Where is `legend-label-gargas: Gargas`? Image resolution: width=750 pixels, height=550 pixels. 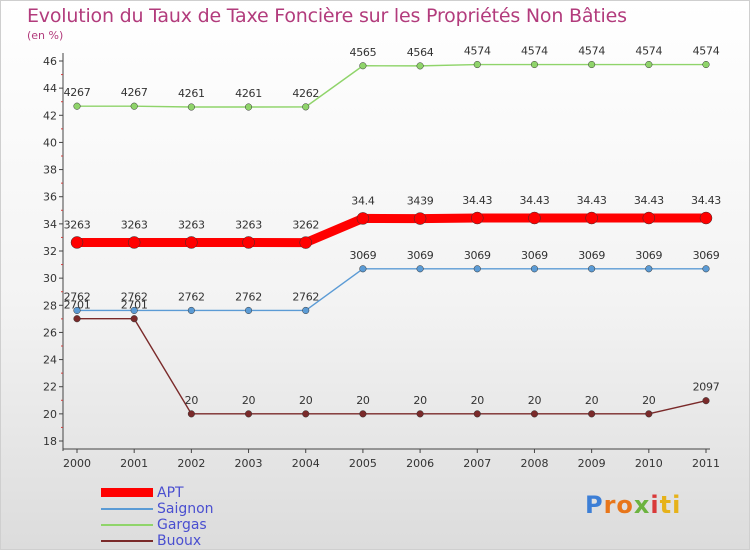
legend-label-gargas: Gargas is located at coordinates (182, 525).